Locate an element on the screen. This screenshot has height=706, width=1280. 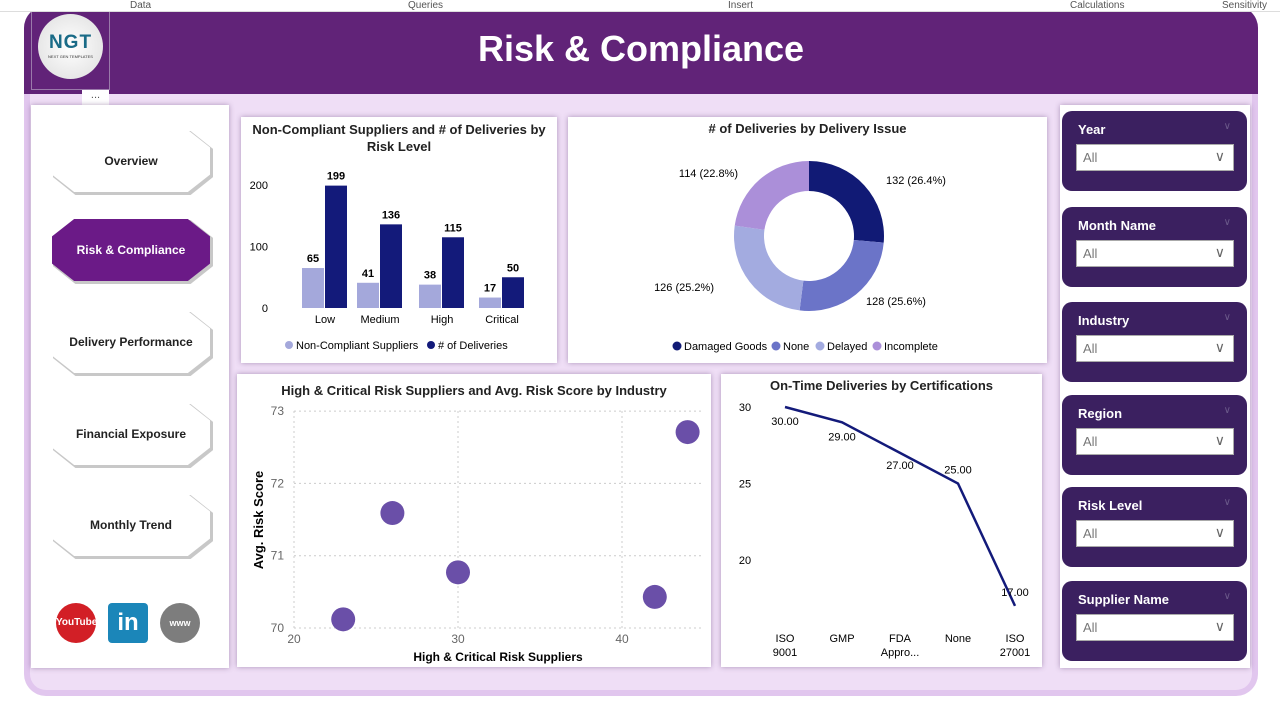
slicer-label: Month Name is located at coordinates (1117, 225).